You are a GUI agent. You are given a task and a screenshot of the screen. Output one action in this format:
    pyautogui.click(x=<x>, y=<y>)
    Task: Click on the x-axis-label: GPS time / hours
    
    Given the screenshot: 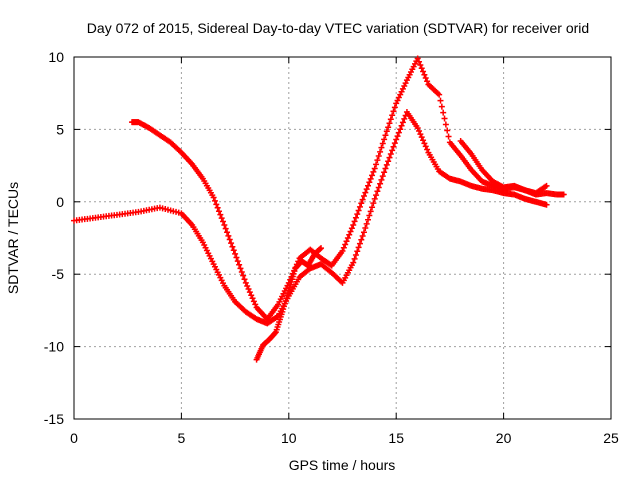 What is the action you would take?
    pyautogui.click(x=342, y=465)
    